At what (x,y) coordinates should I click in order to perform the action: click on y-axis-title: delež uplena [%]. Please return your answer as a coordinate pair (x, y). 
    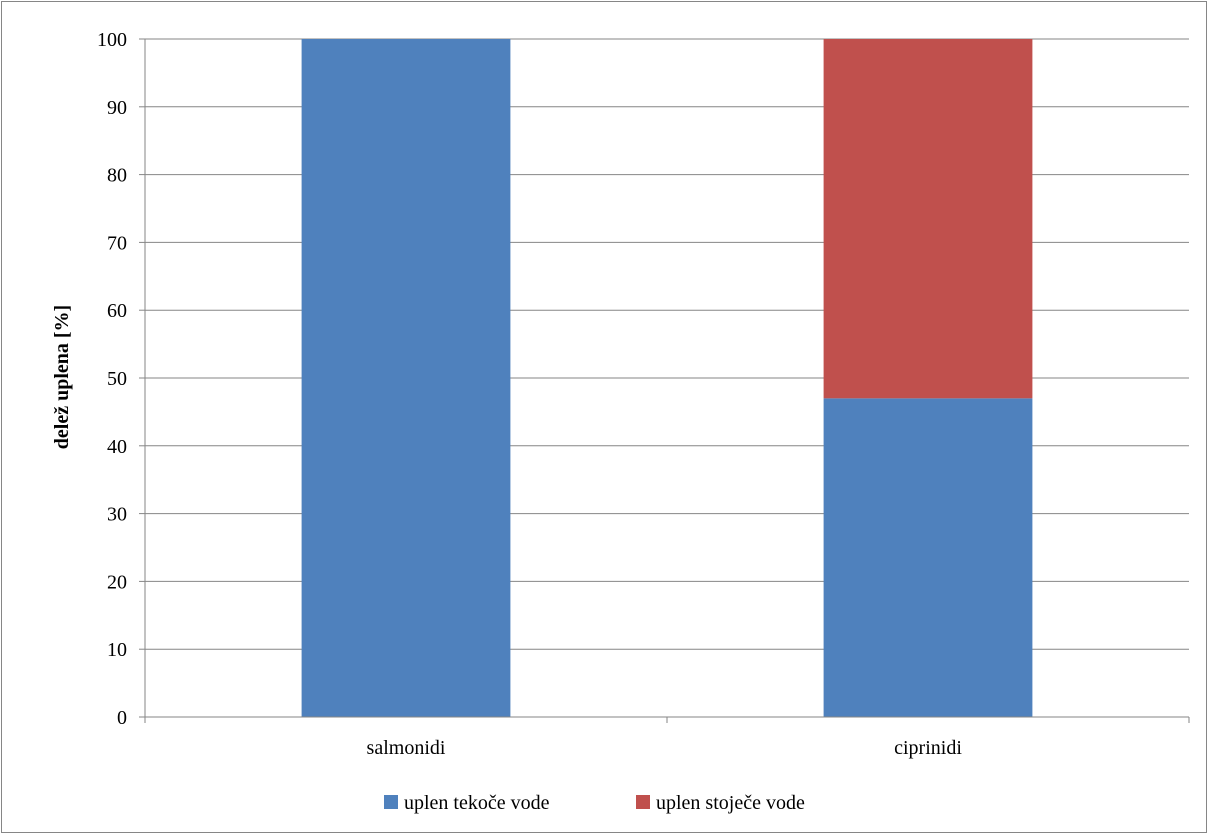
    Looking at the image, I should click on (62, 377).